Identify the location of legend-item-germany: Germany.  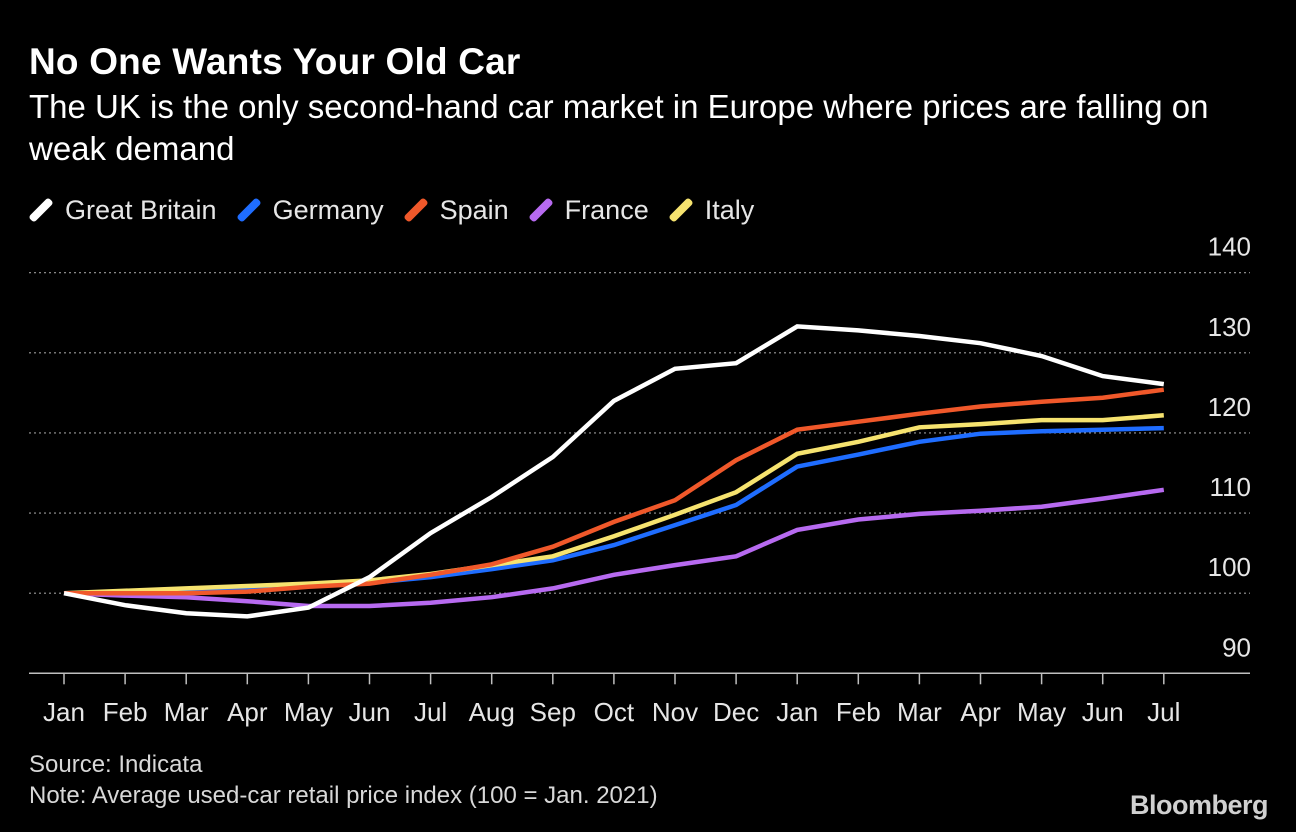
(309, 210).